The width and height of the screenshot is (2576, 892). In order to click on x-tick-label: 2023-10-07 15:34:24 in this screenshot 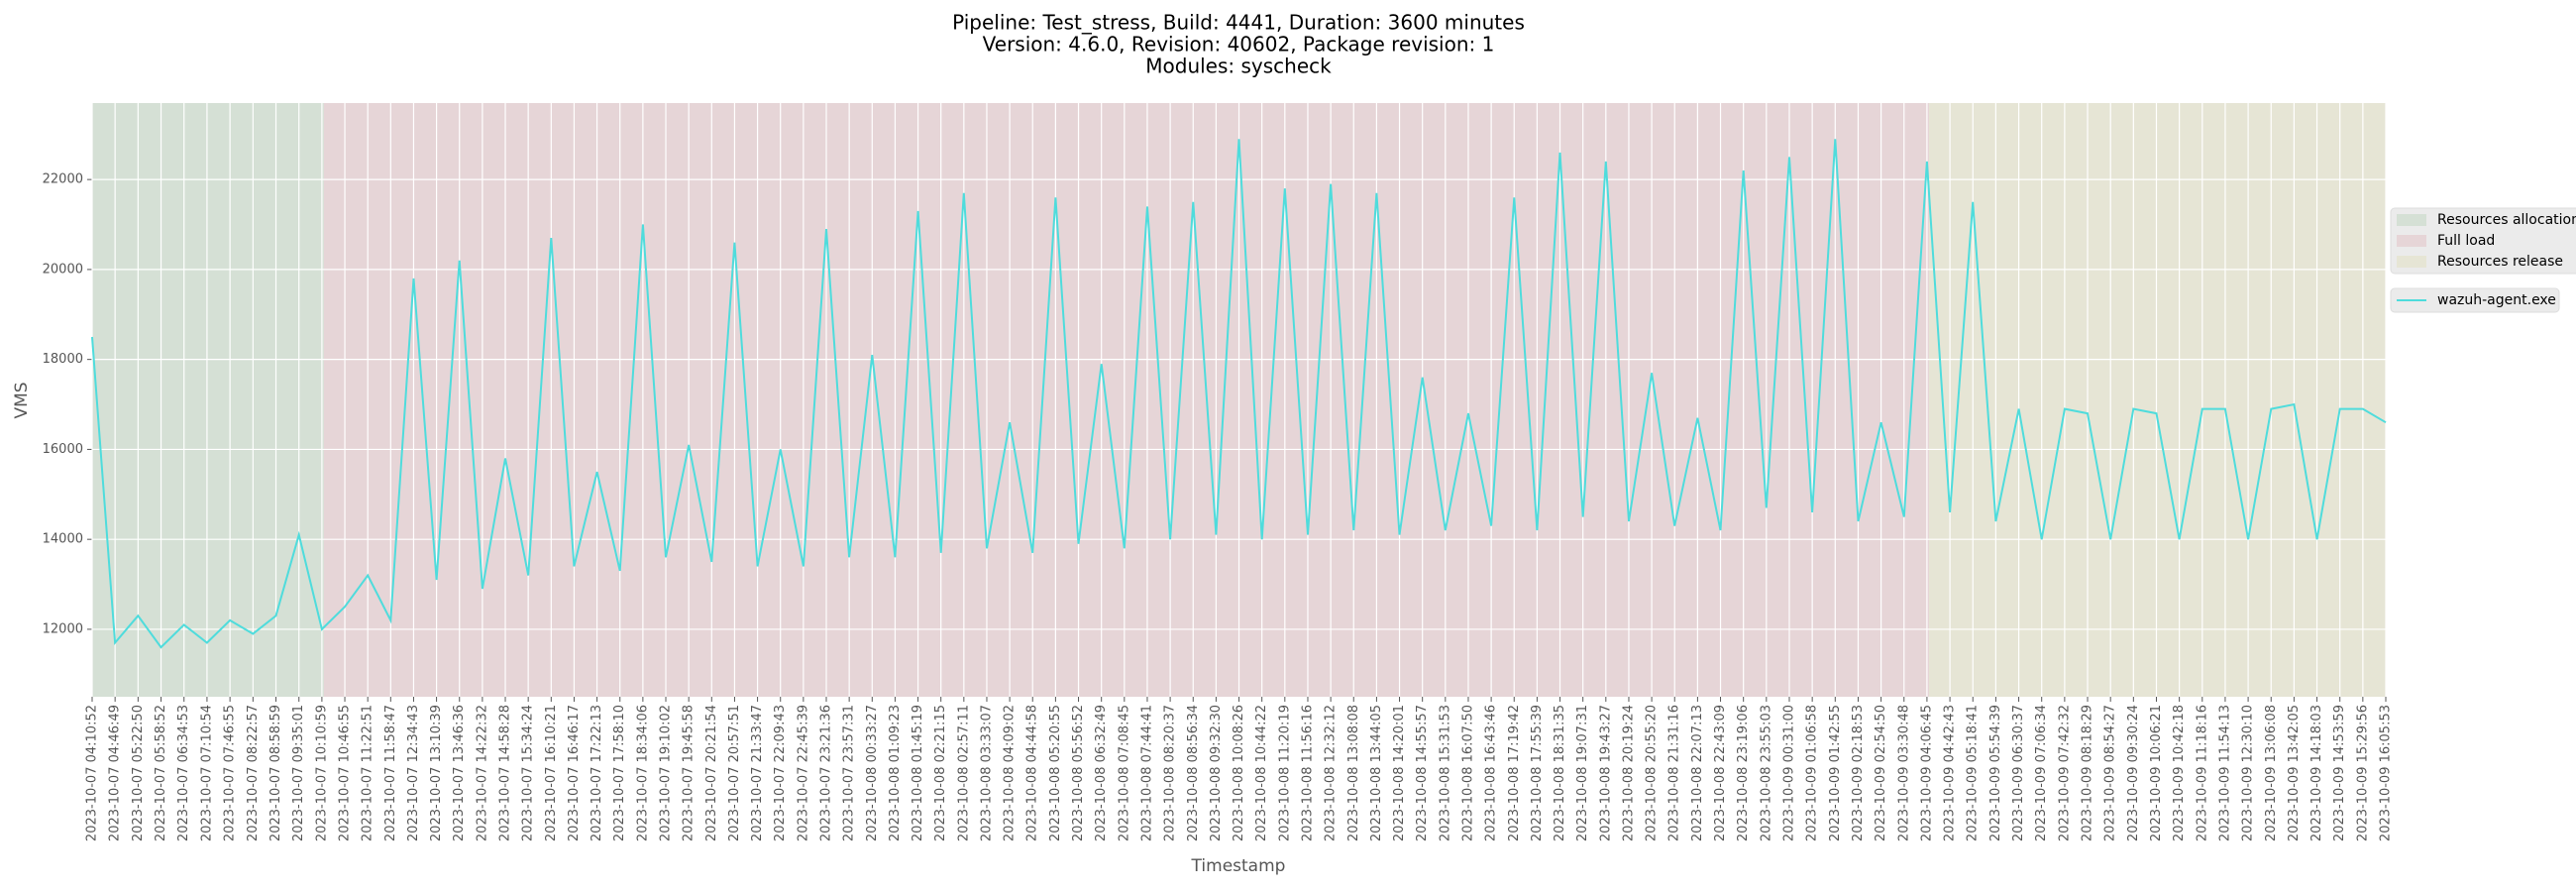, I will do `click(528, 773)`.